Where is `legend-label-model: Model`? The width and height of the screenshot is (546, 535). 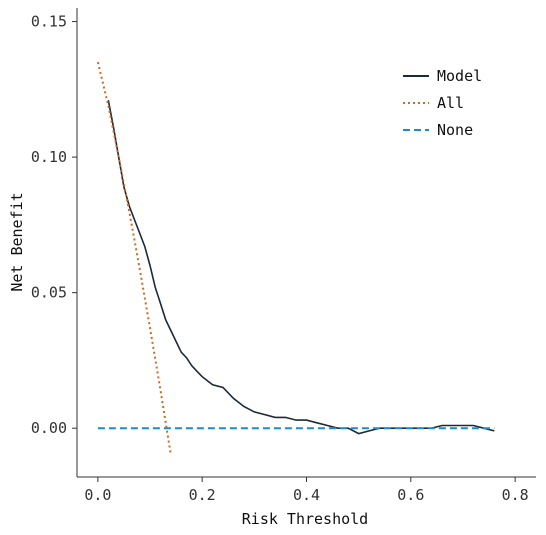 legend-label-model: Model is located at coordinates (459, 76).